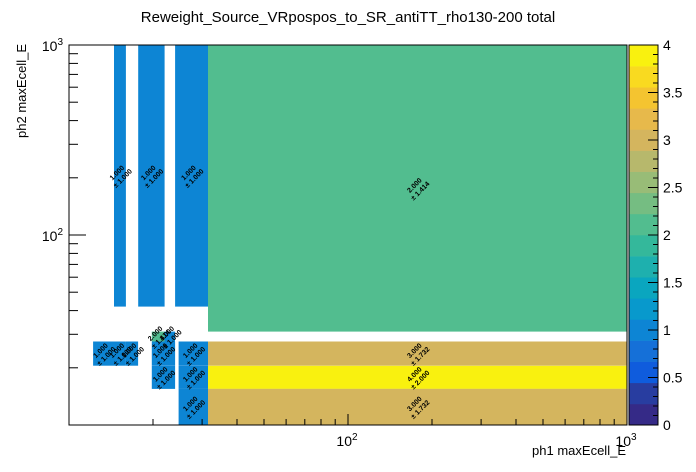 This screenshot has height=472, width=696. I want to click on colorbar-tick-label: 3, so click(667, 140).